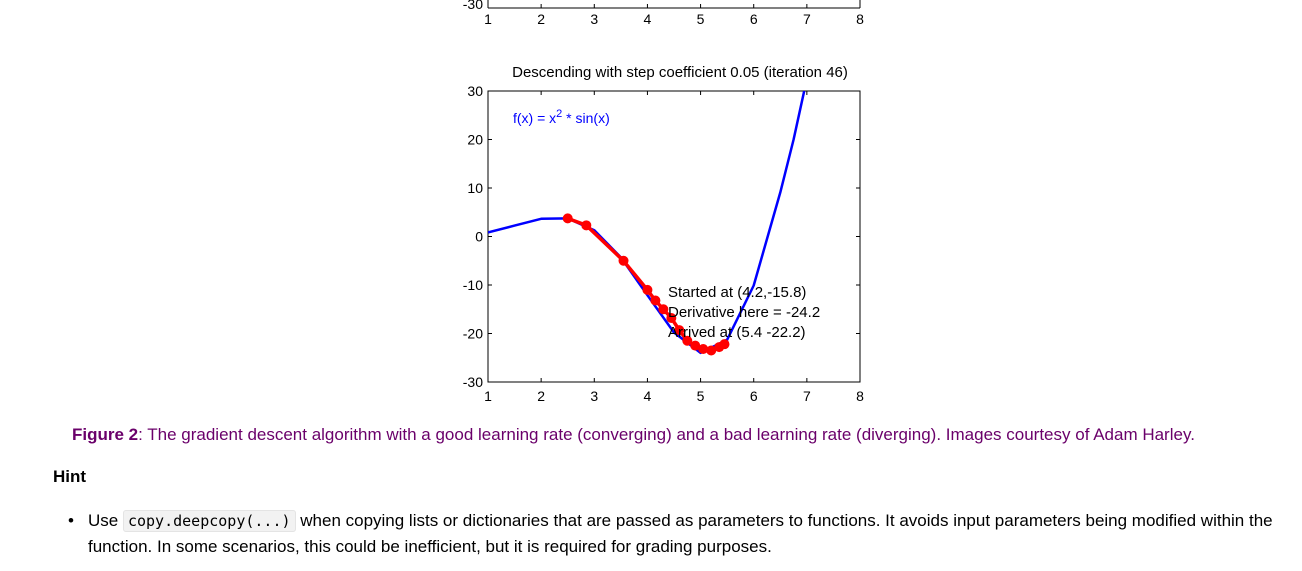  Describe the element at coordinates (488, 19) in the screenshot. I see `top-plot-x-tick-label: 1` at that location.